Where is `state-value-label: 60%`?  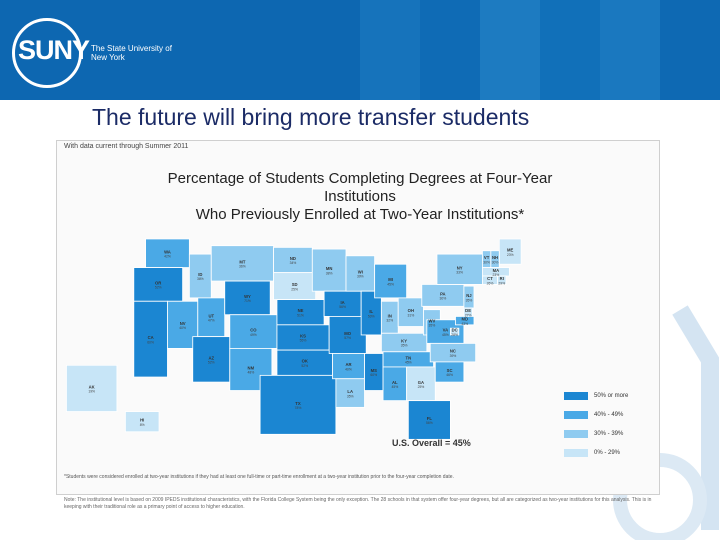
state-value-label: 60% is located at coordinates (373, 375).